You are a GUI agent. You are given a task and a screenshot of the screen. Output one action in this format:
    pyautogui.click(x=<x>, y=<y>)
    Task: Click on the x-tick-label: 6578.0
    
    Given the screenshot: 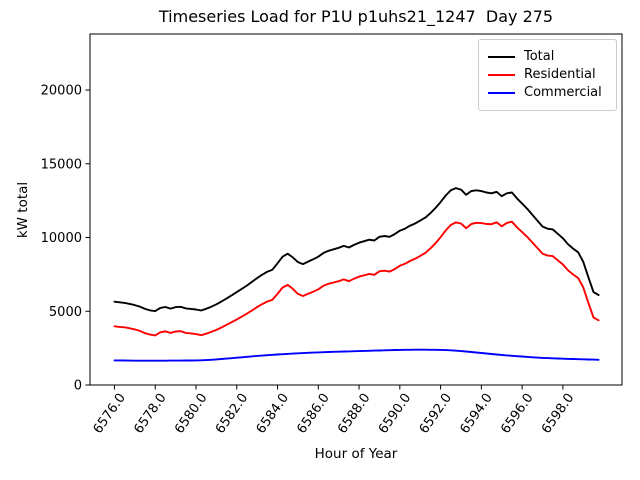 What is the action you would take?
    pyautogui.click(x=150, y=414)
    